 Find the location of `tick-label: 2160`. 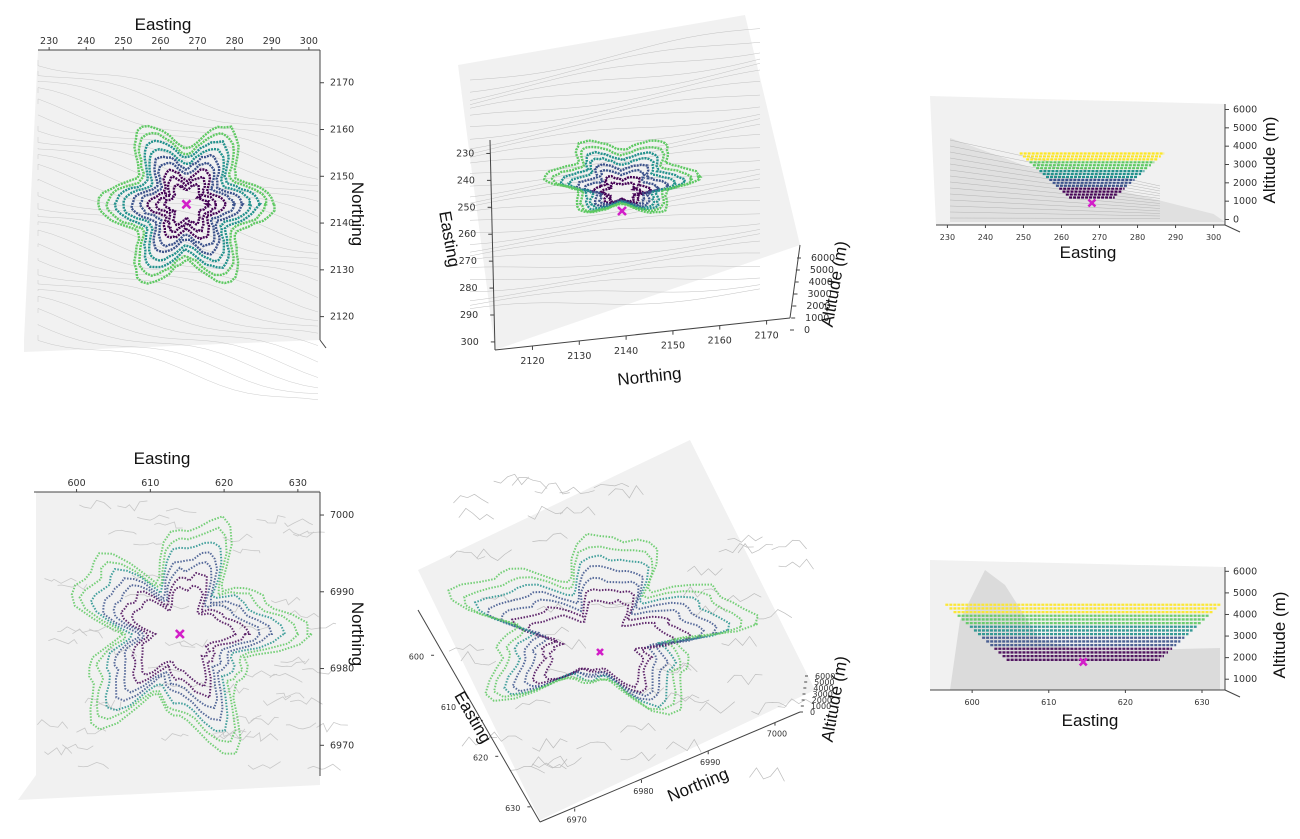

tick-label: 2160 is located at coordinates (720, 341).